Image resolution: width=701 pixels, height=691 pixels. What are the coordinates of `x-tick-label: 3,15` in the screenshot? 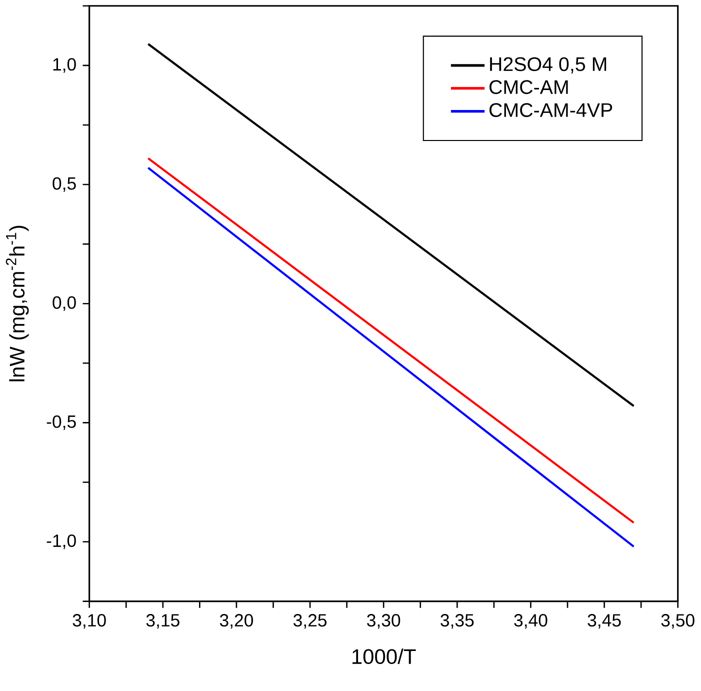 It's located at (163, 621).